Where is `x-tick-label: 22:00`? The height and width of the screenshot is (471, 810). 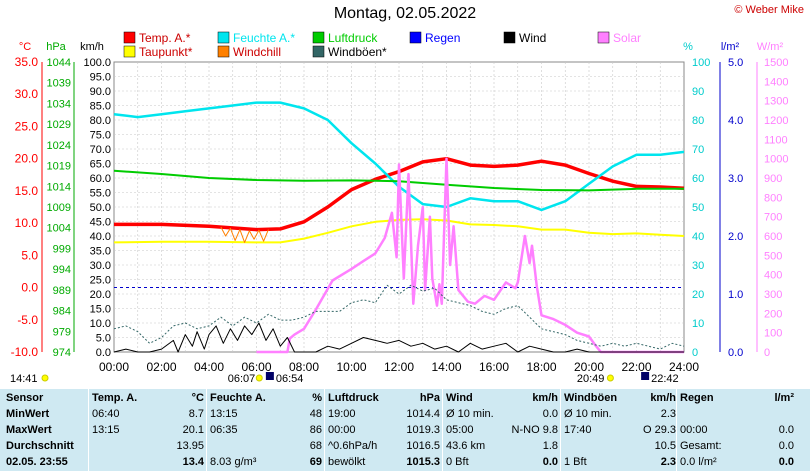
x-tick-label: 22:00 is located at coordinates (636, 367).